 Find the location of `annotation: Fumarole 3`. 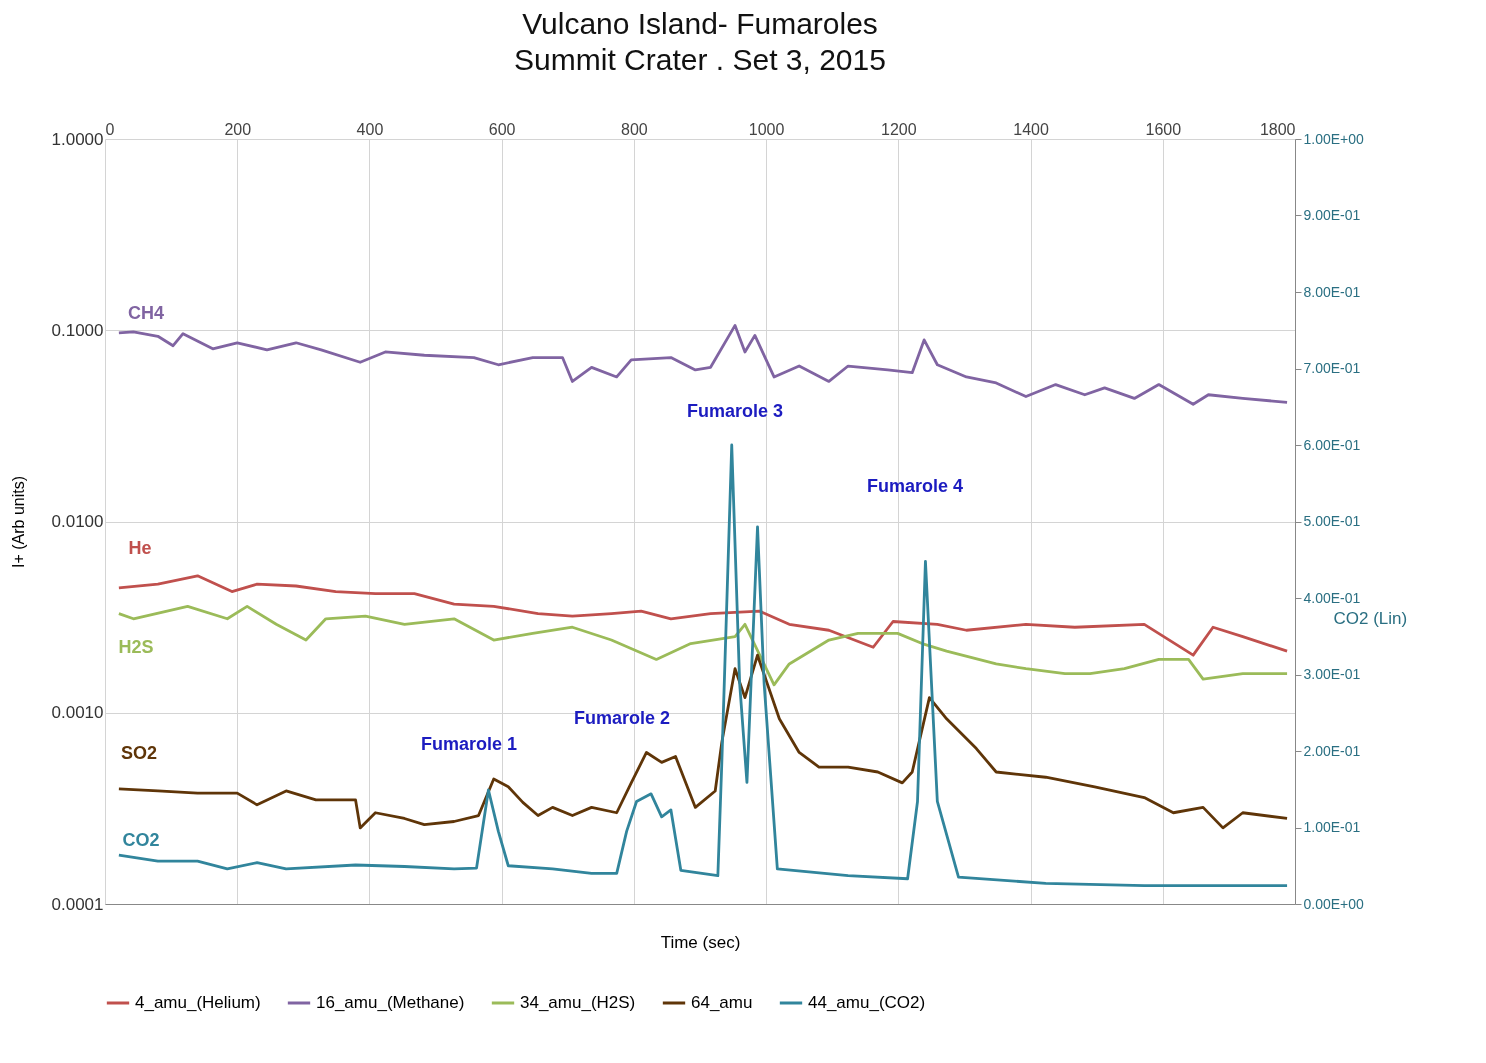

annotation: Fumarole 3 is located at coordinates (735, 411).